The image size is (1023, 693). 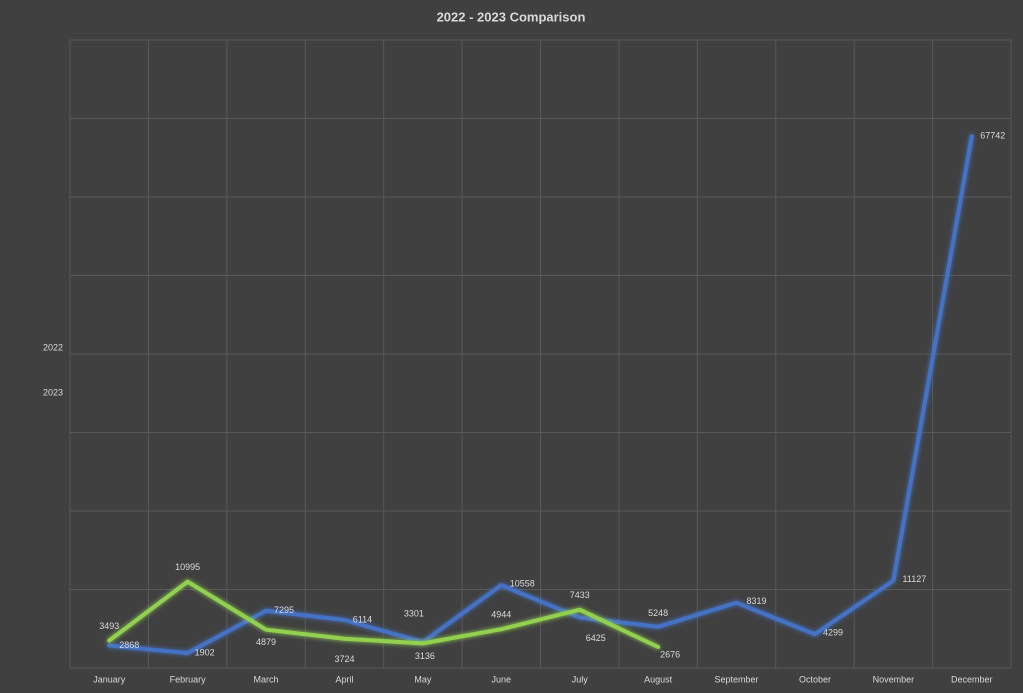 I want to click on data-label: 1902, so click(x=205, y=652).